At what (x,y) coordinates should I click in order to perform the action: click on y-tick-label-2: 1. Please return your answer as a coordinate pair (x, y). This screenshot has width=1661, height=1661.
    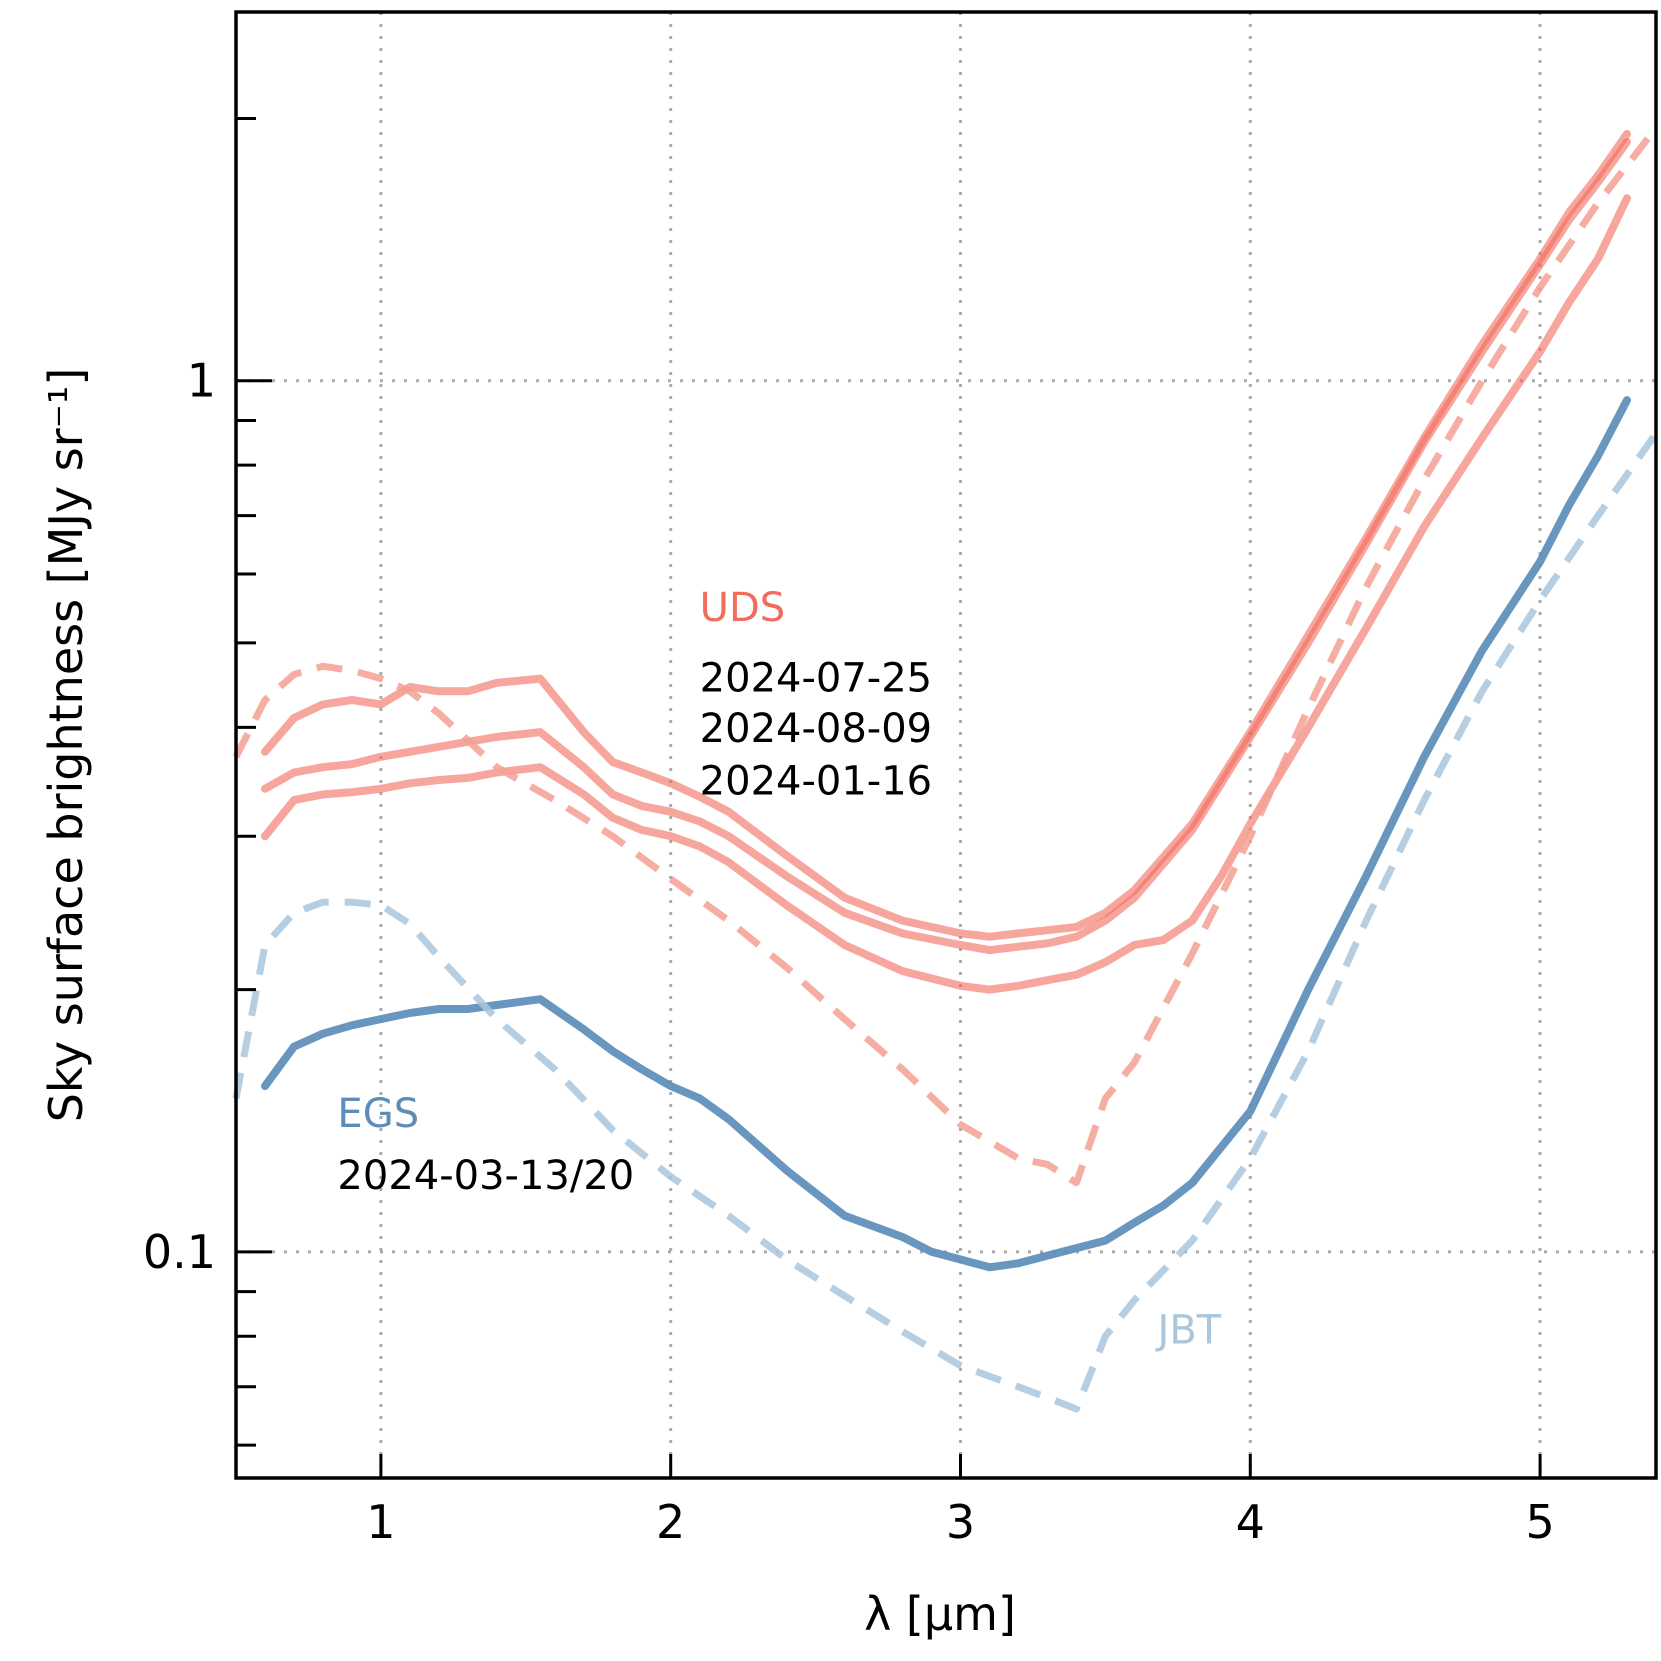
    Looking at the image, I should click on (201, 381).